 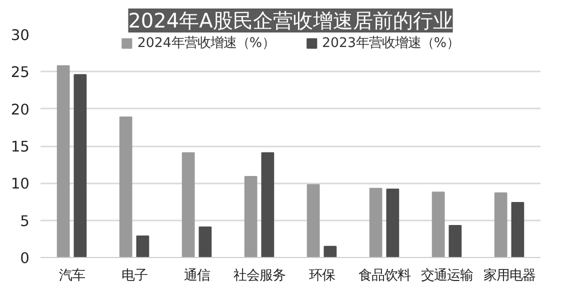 I want to click on x-tick-label: 通信, so click(x=197, y=276).